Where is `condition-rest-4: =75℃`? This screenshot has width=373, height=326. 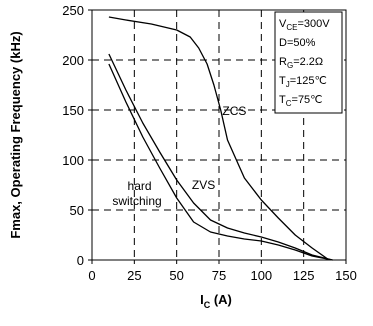
condition-rest-4: =75℃ is located at coordinates (307, 100).